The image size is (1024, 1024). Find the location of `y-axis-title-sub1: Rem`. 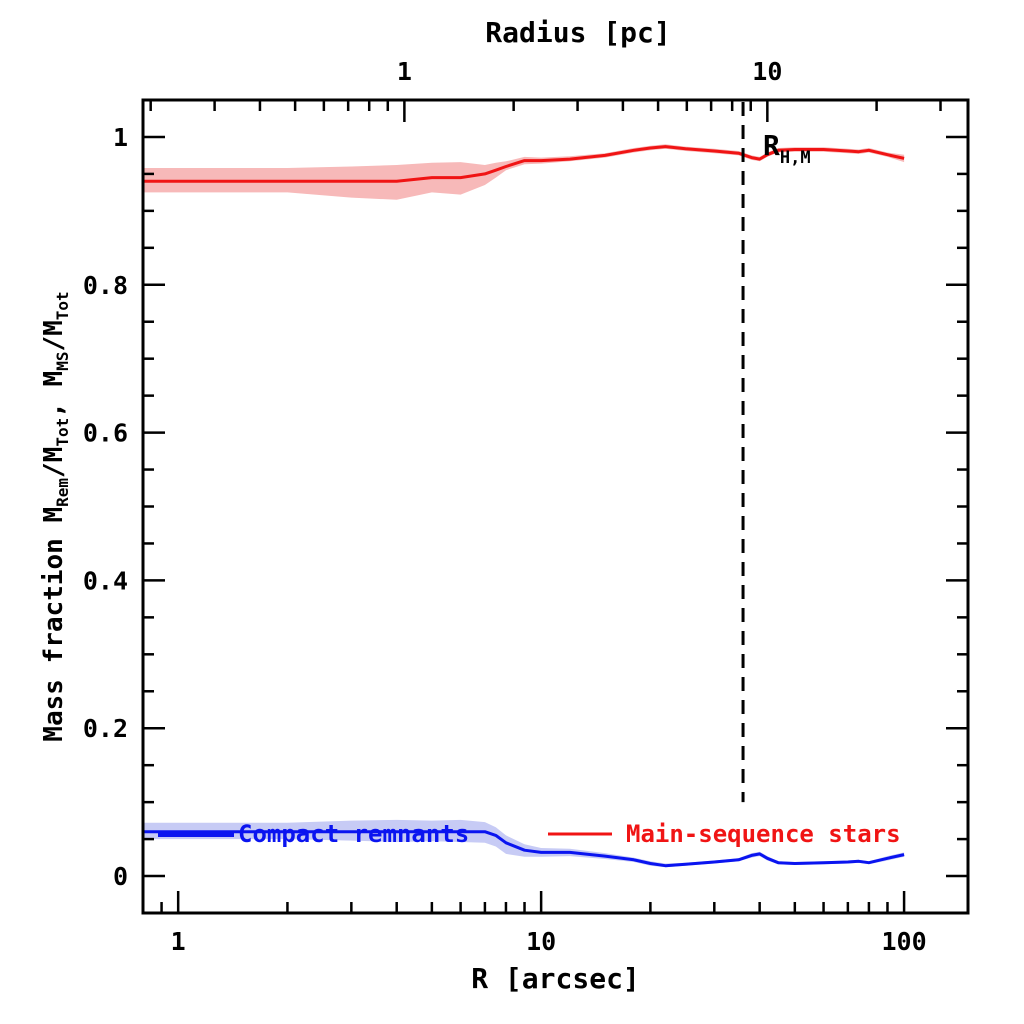

y-axis-title-sub1: Rem is located at coordinates (62, 492).